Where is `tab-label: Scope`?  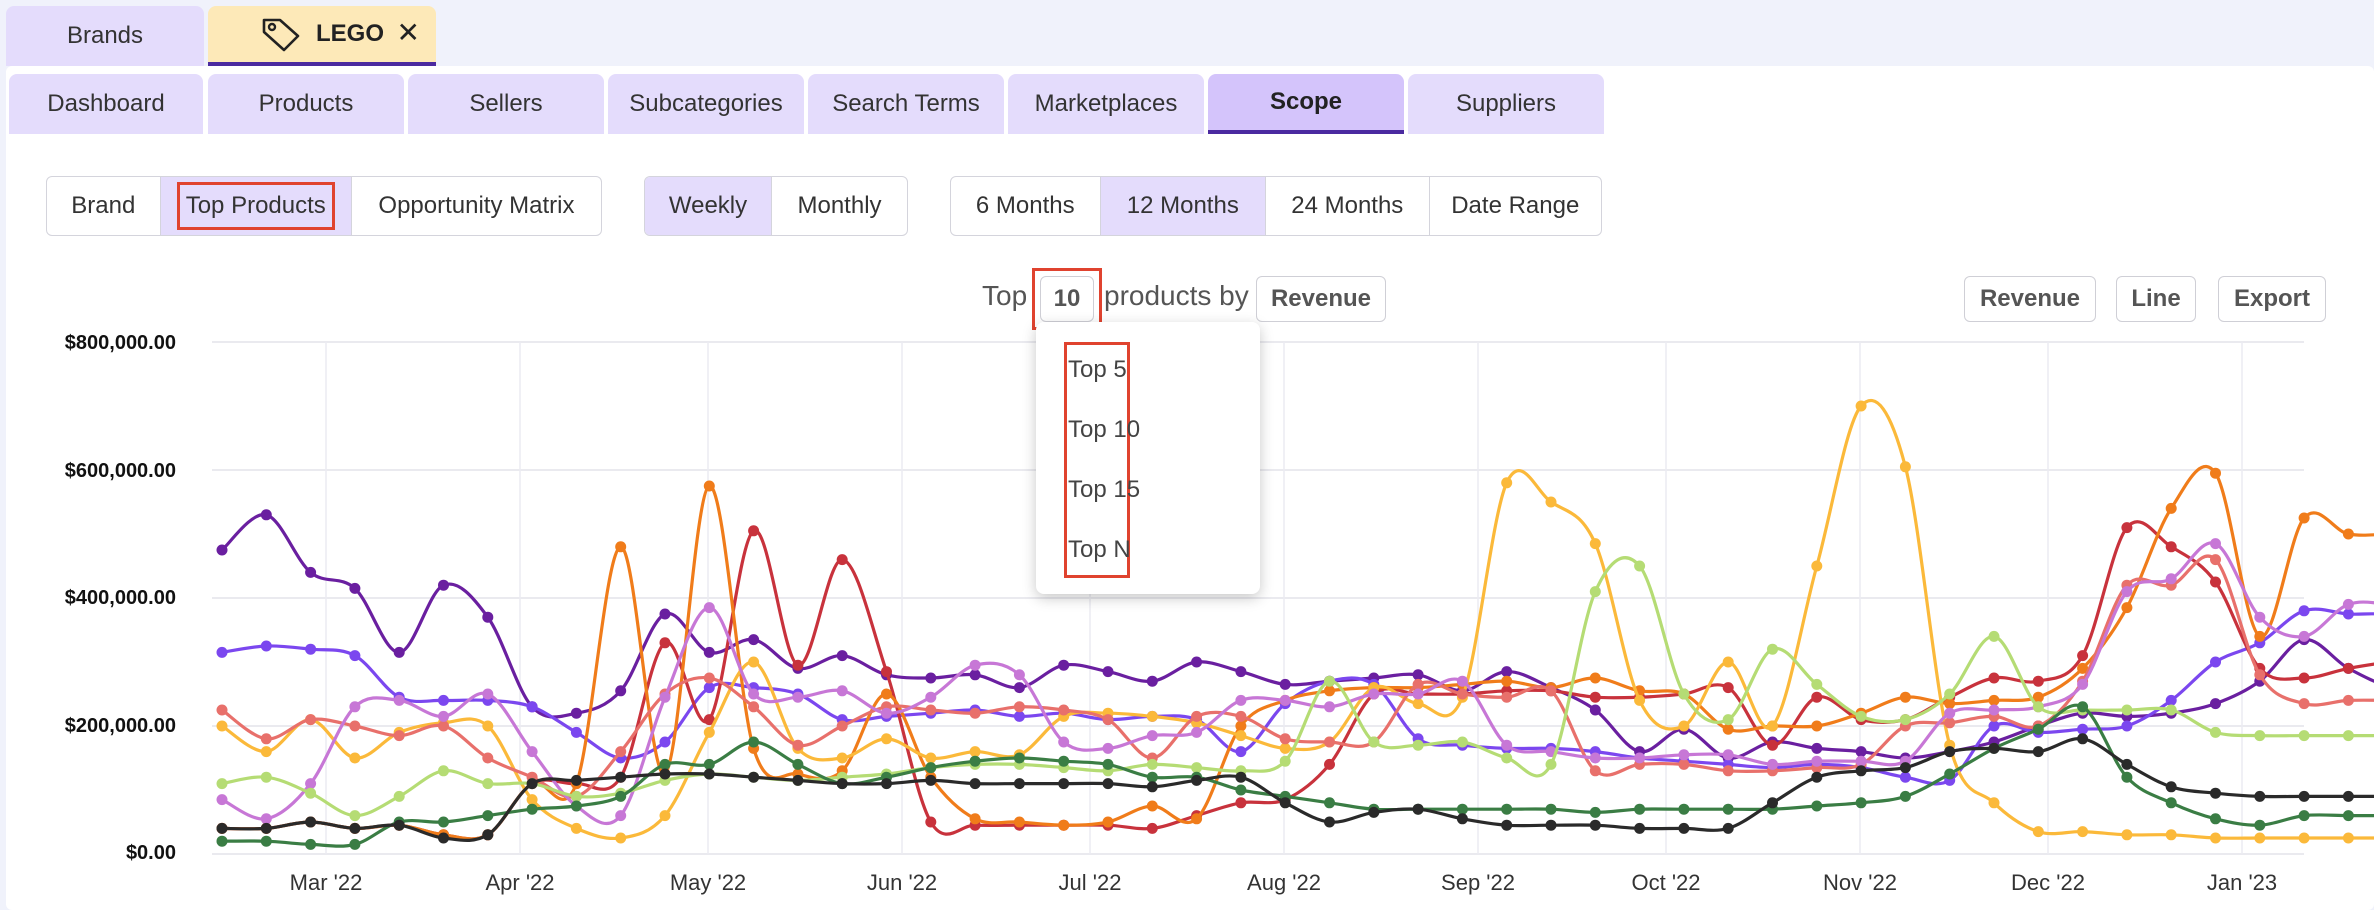 tab-label: Scope is located at coordinates (1306, 101).